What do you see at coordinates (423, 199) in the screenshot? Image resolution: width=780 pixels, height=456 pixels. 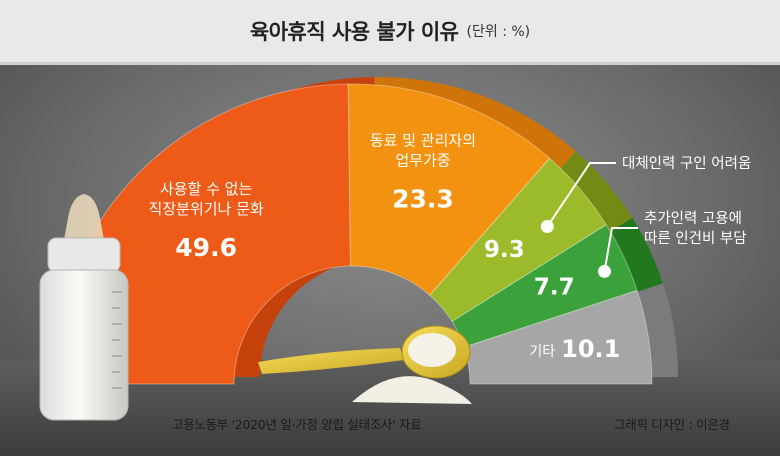 I see `slice-value-2: 23.3` at bounding box center [423, 199].